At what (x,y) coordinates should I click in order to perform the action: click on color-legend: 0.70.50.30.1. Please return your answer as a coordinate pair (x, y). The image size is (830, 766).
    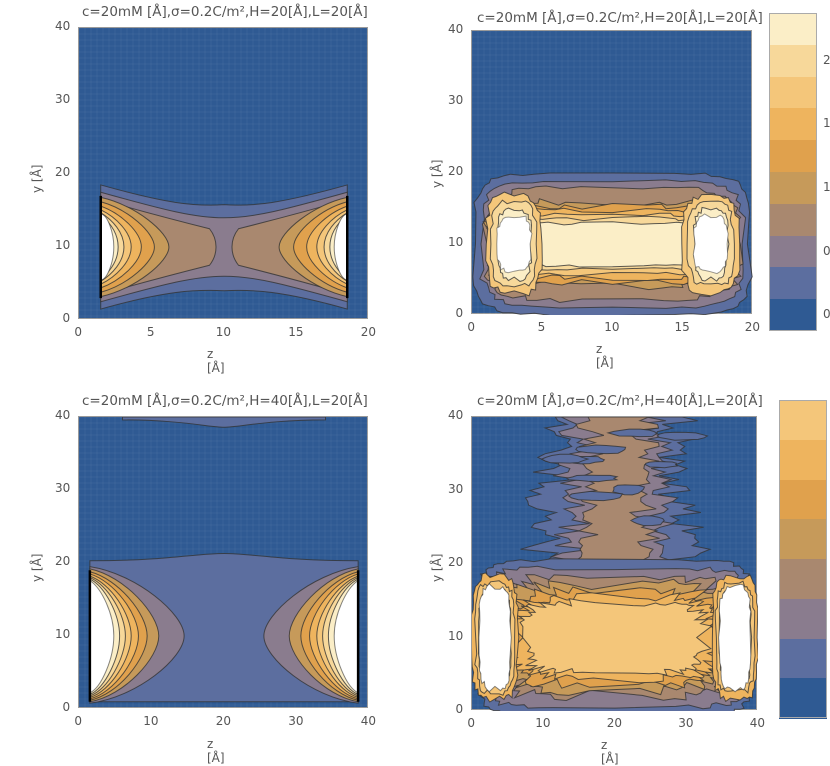
    Looking at the image, I should click on (803, 559).